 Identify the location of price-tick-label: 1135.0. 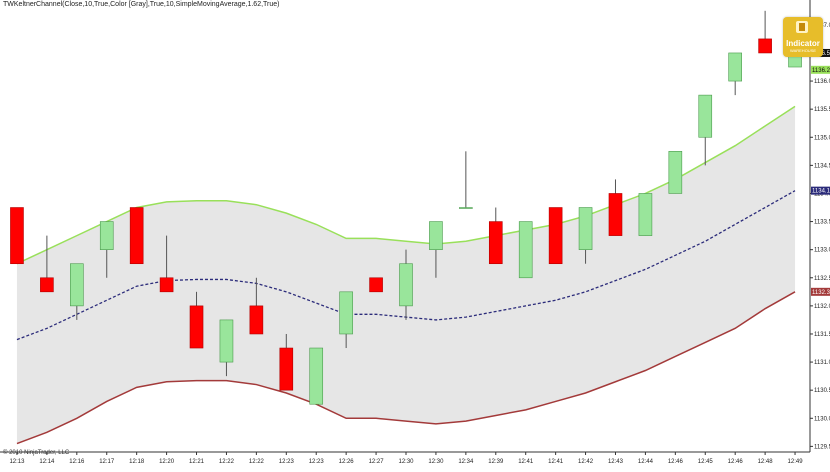
(822, 138).